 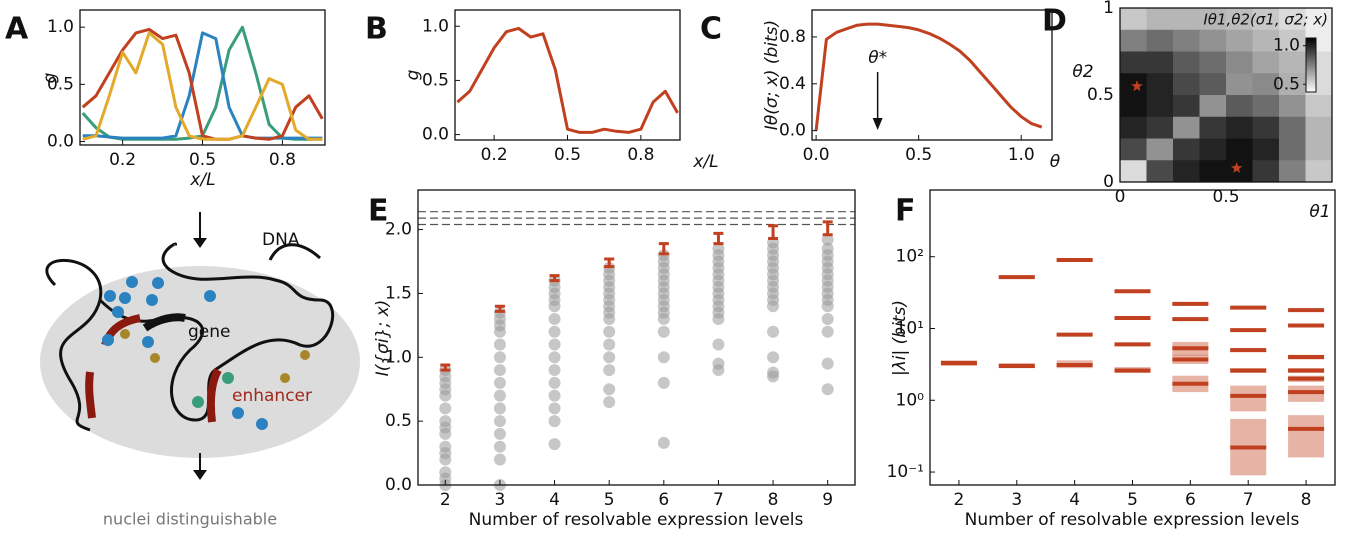 I want to click on panel-label: A, so click(x=17, y=29).